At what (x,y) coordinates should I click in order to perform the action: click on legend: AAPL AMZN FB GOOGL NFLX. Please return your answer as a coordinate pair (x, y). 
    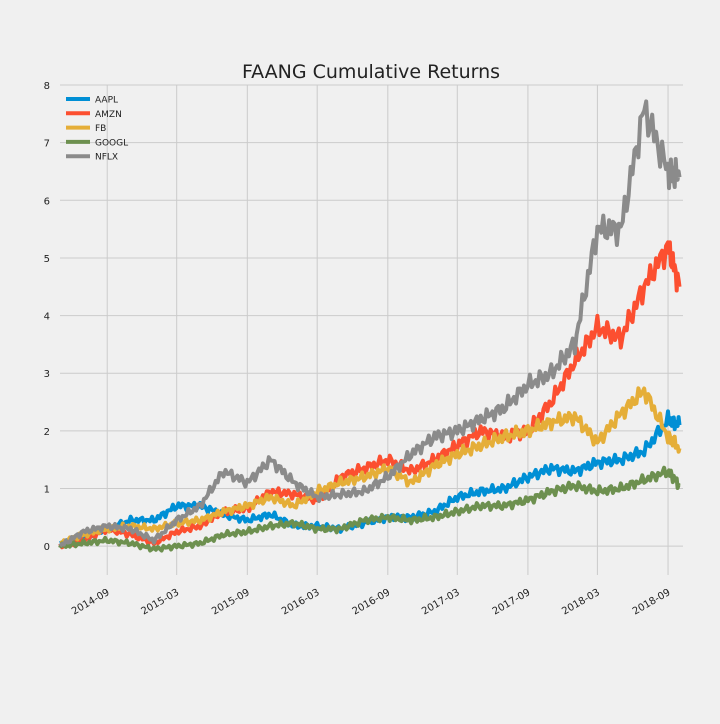
    Looking at the image, I should click on (97, 129).